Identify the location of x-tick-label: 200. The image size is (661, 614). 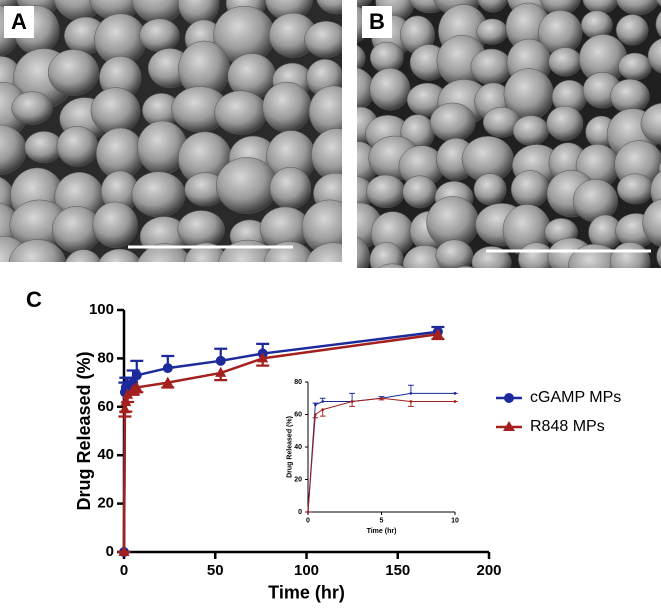
(488, 570).